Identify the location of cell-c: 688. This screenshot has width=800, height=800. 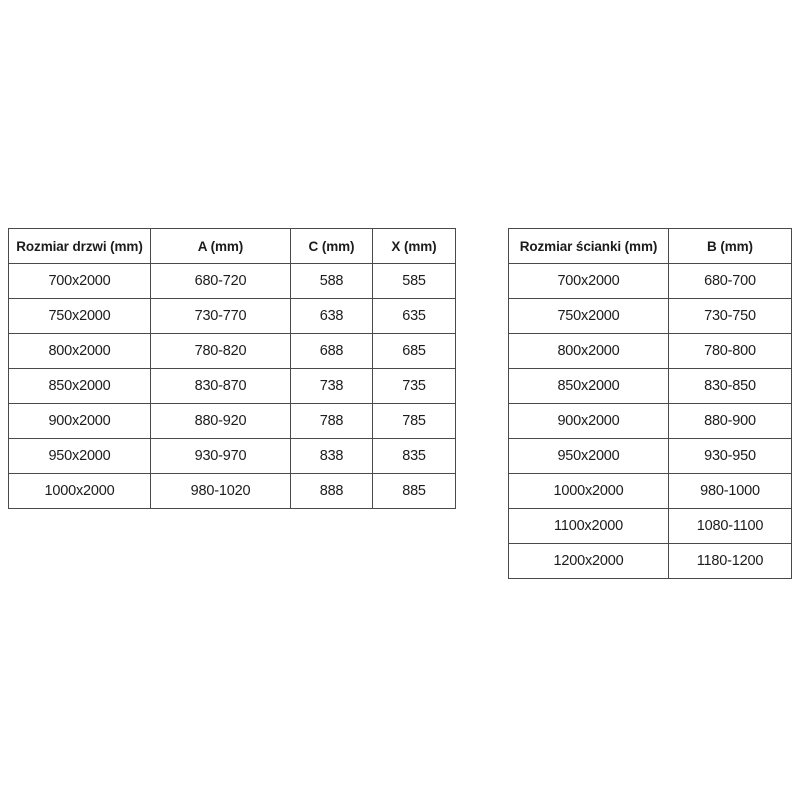
(331, 351).